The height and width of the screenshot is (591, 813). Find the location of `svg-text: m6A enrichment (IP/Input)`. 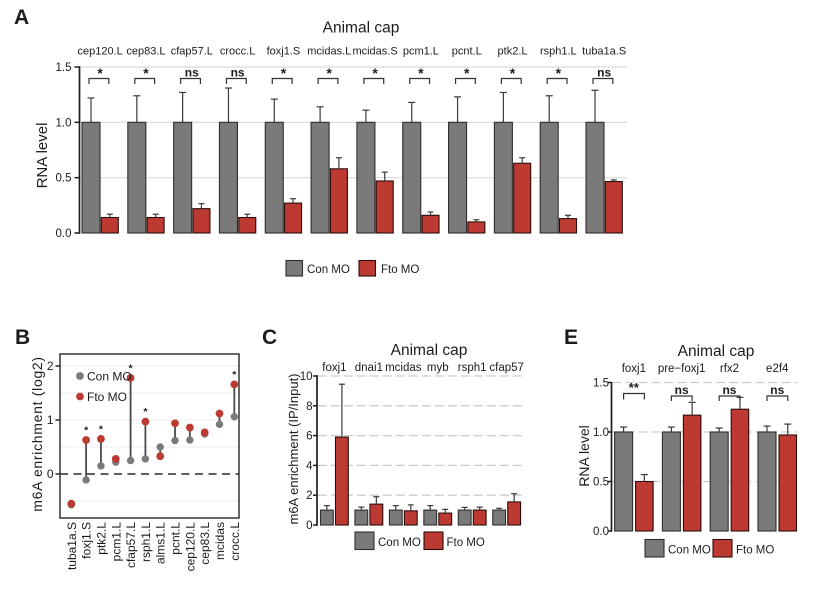

svg-text: m6A enrichment (IP/Input) is located at coordinates (293, 448).